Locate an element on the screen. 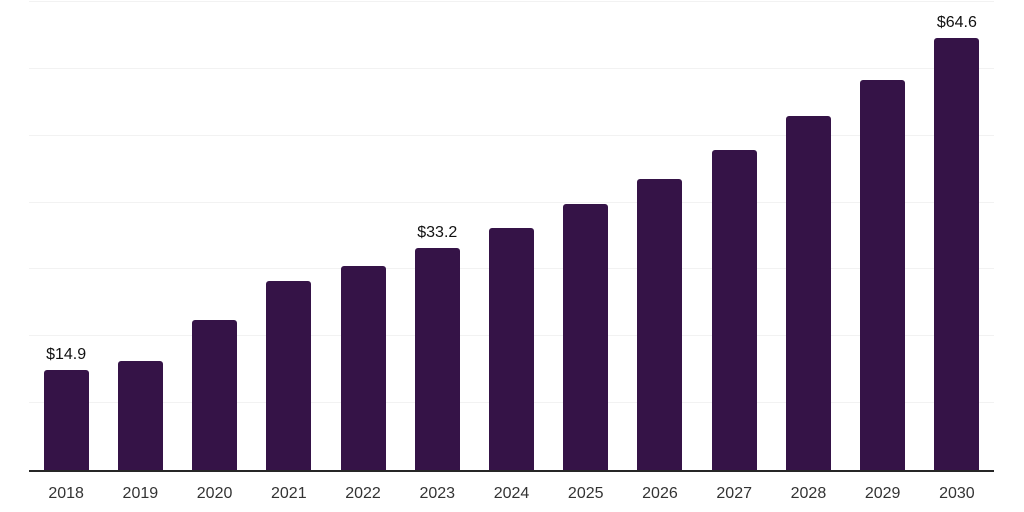  bar-2023 is located at coordinates (437, 359).